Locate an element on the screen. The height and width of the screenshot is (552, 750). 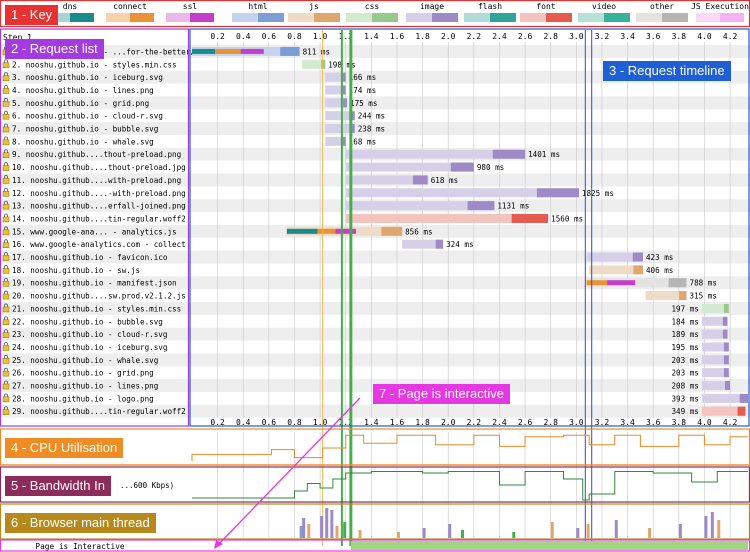
interactive-bar is located at coordinates (549, 545).